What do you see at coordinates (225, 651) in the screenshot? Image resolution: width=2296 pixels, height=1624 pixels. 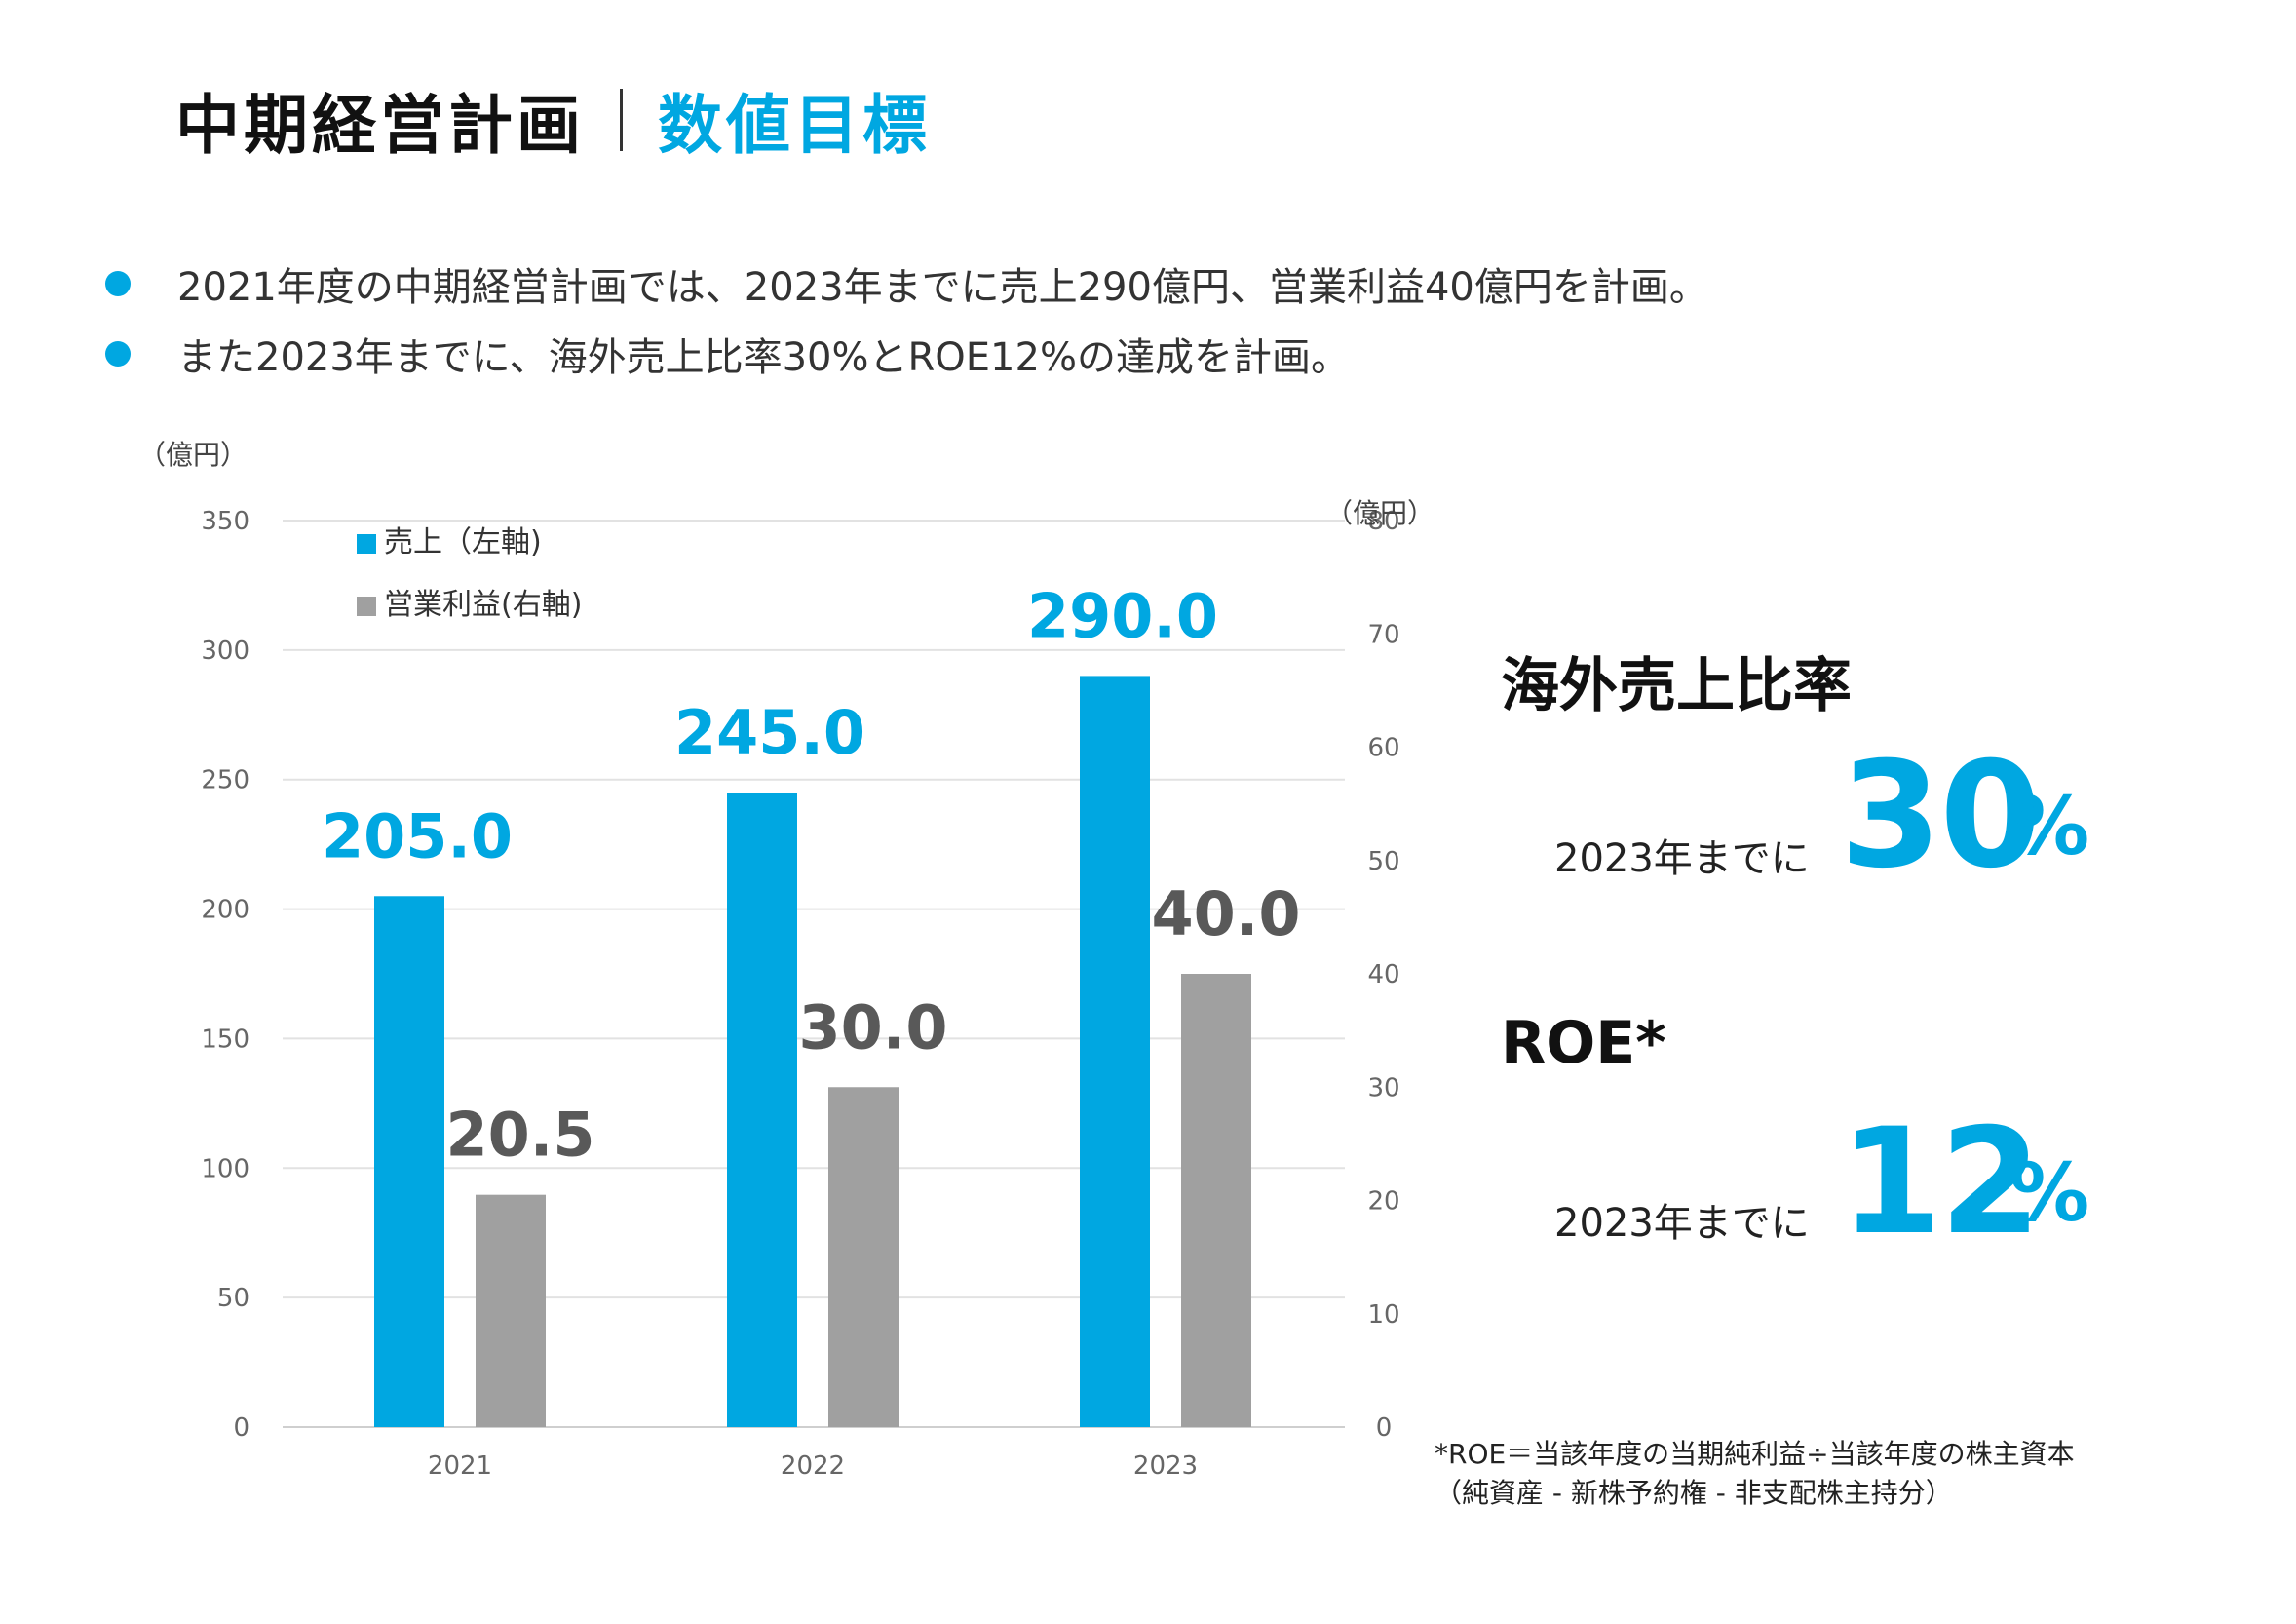 I see `y-left-tick-label: 300` at bounding box center [225, 651].